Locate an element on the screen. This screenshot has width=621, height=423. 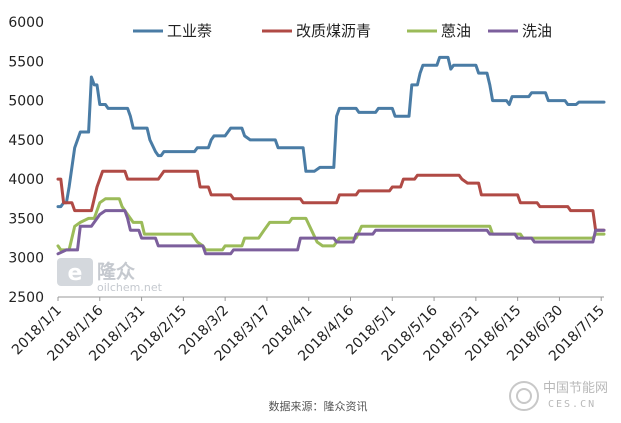
ces-watermark: 中国节能网 CES.CN is located at coordinates (559, 395).